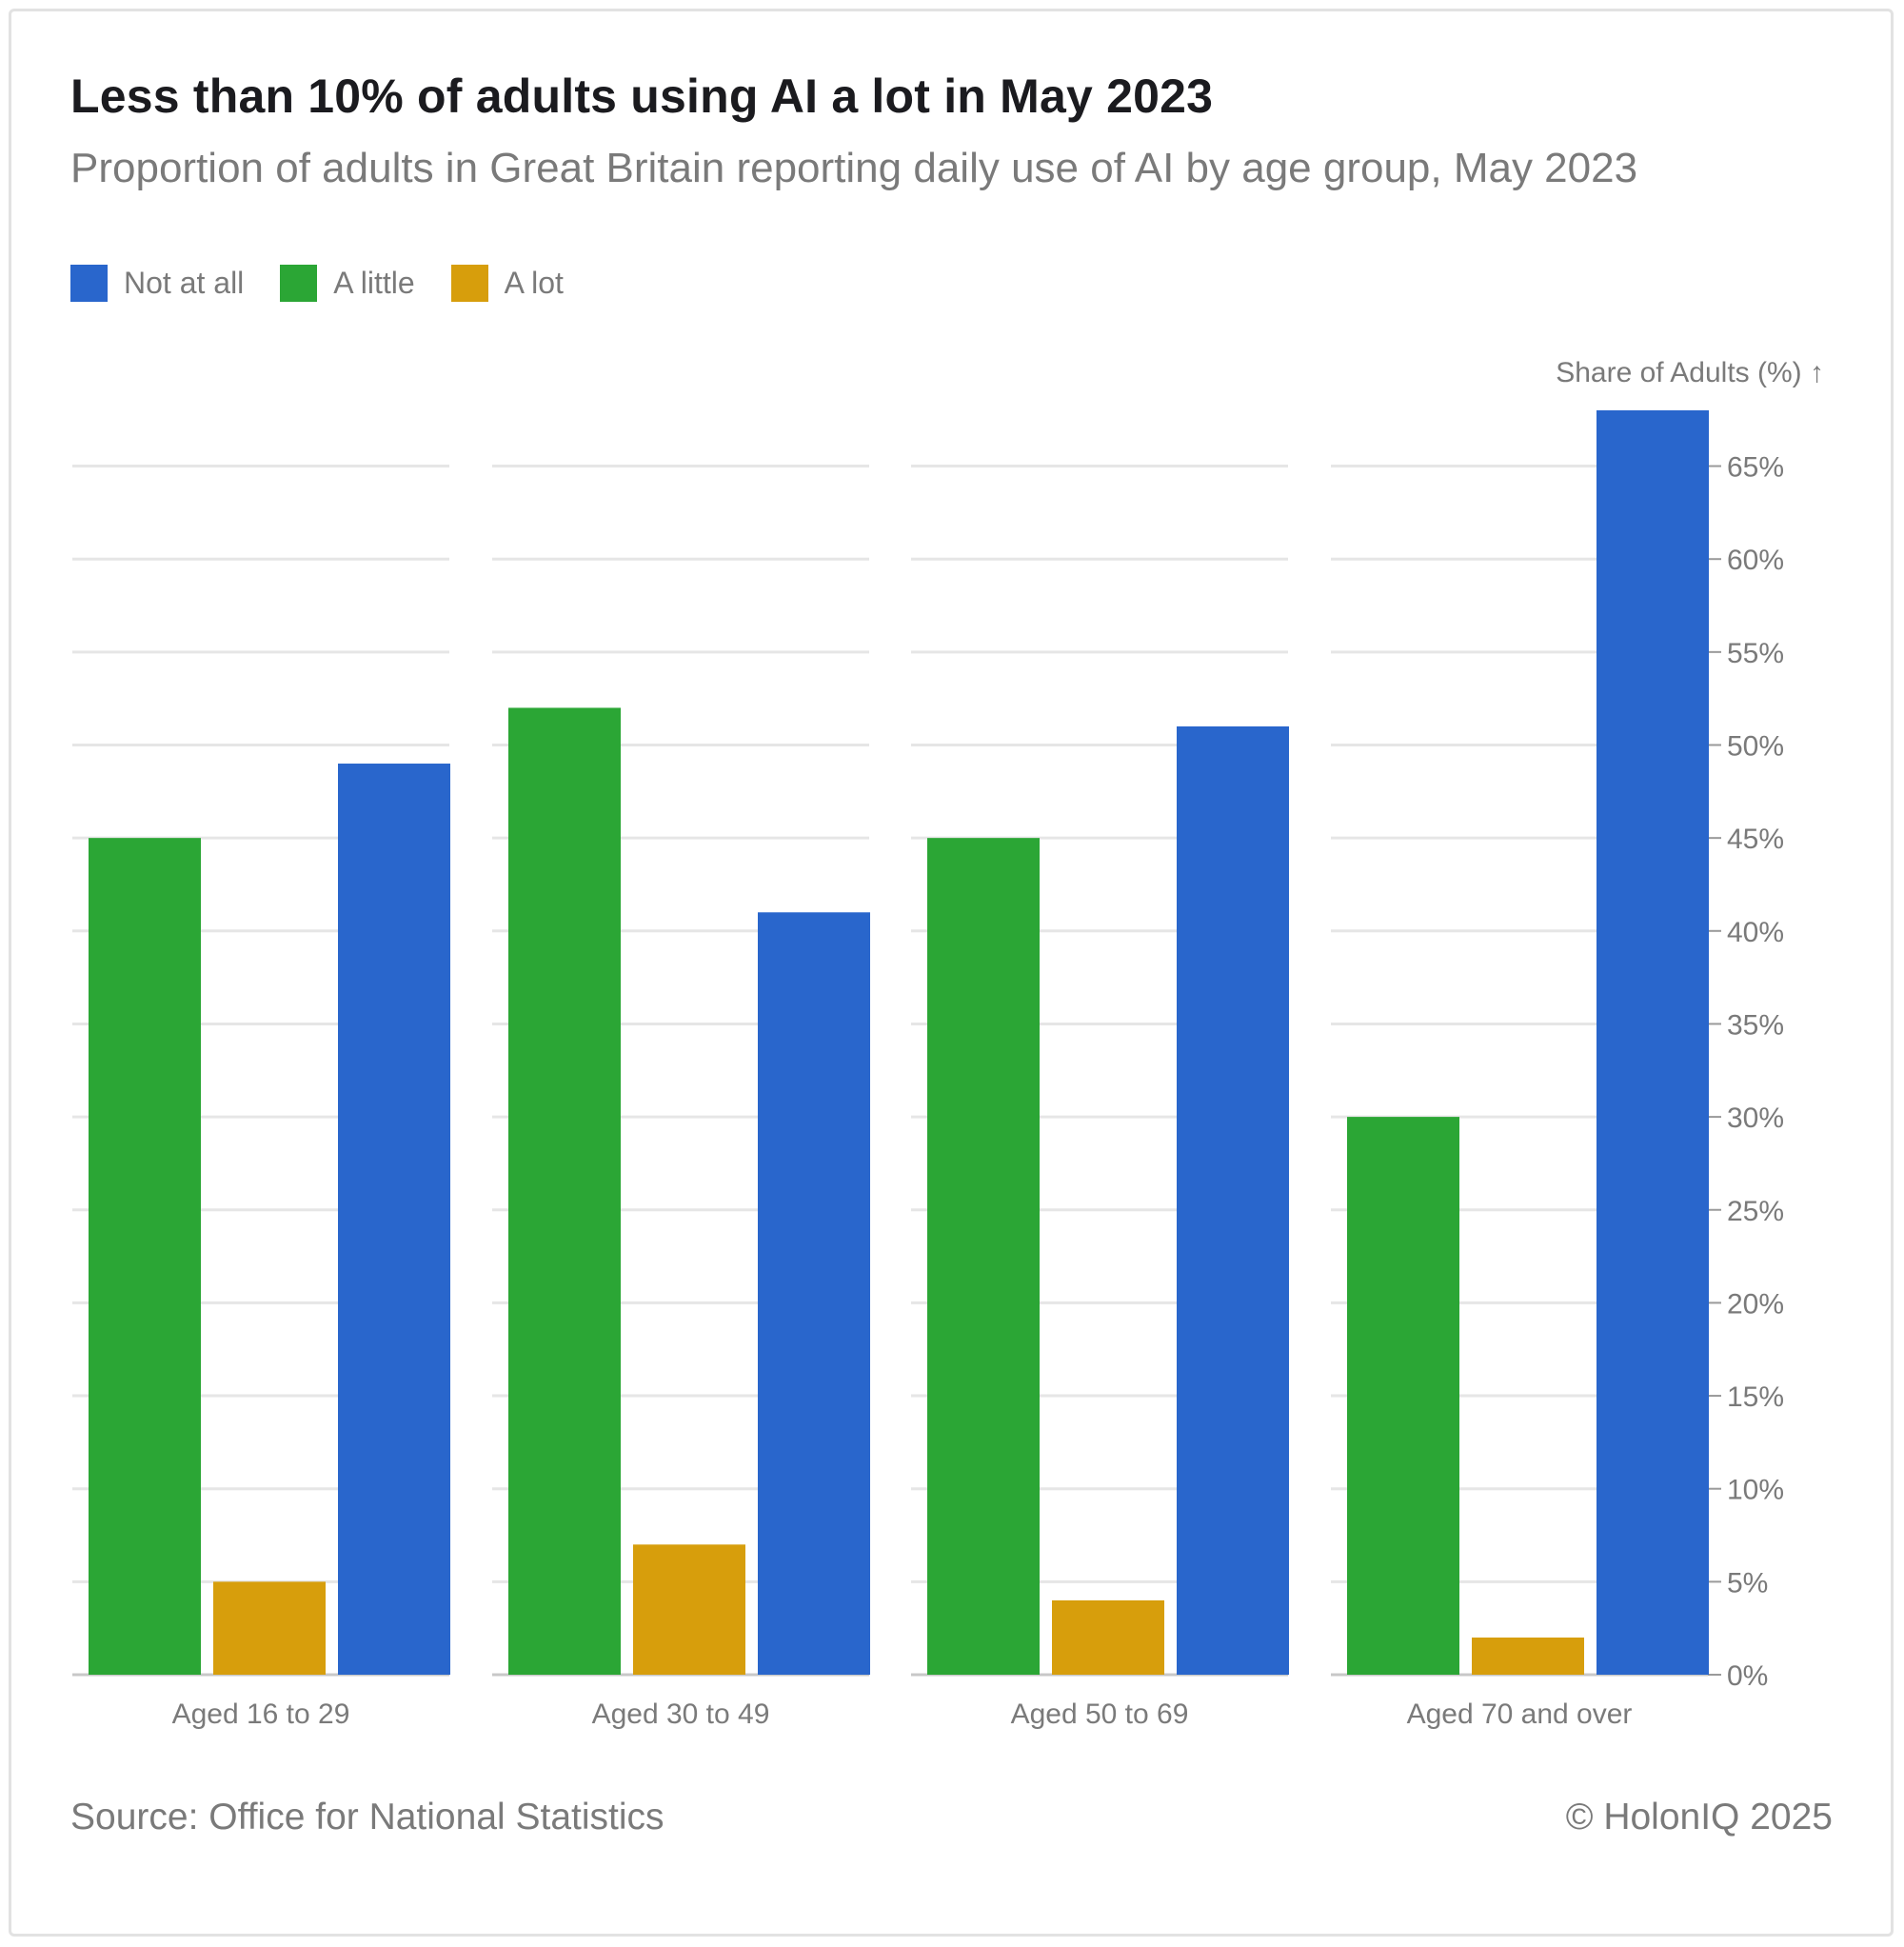  I want to click on y-tick-label: 40%, so click(1755, 932).